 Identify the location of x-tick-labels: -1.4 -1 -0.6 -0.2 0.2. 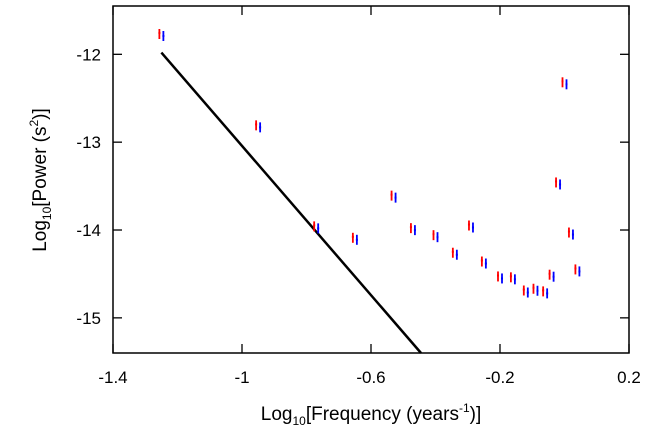
(369, 377).